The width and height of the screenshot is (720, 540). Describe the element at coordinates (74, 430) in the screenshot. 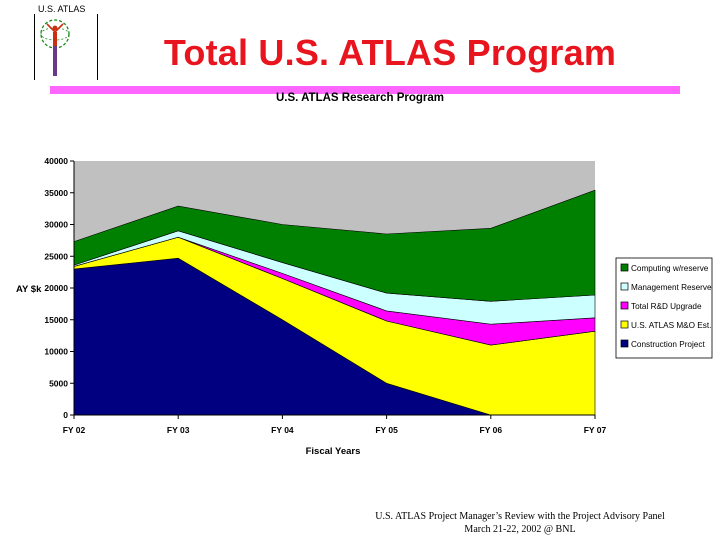

I see `x-tick-label: FY 02` at that location.